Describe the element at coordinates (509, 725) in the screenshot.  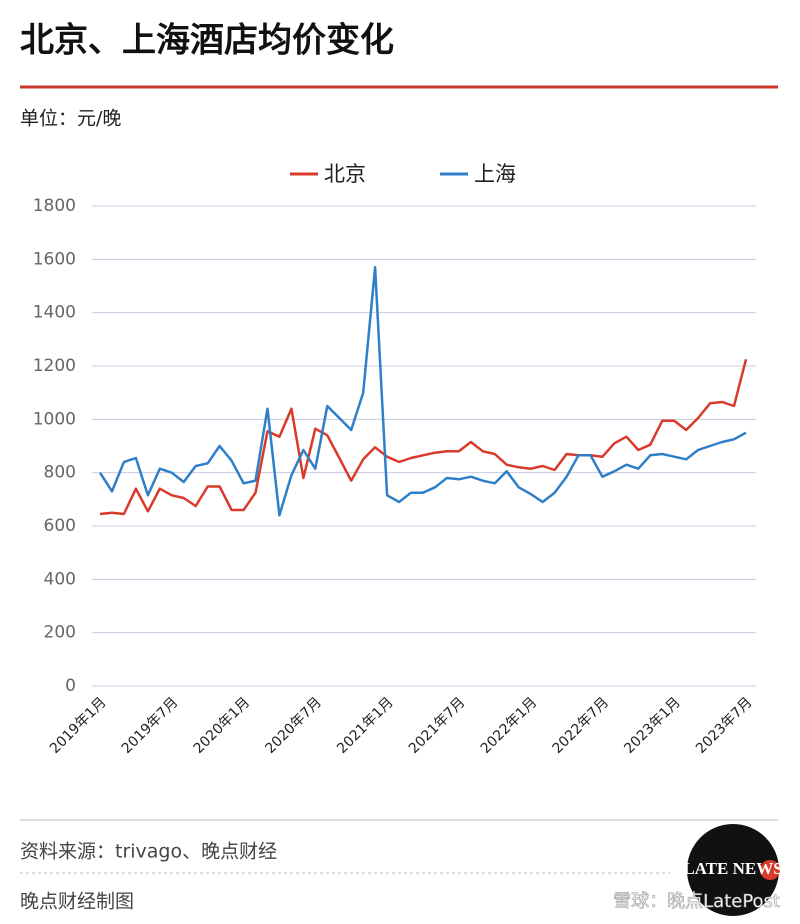
I see `x-tick-label: 2022年1月` at that location.